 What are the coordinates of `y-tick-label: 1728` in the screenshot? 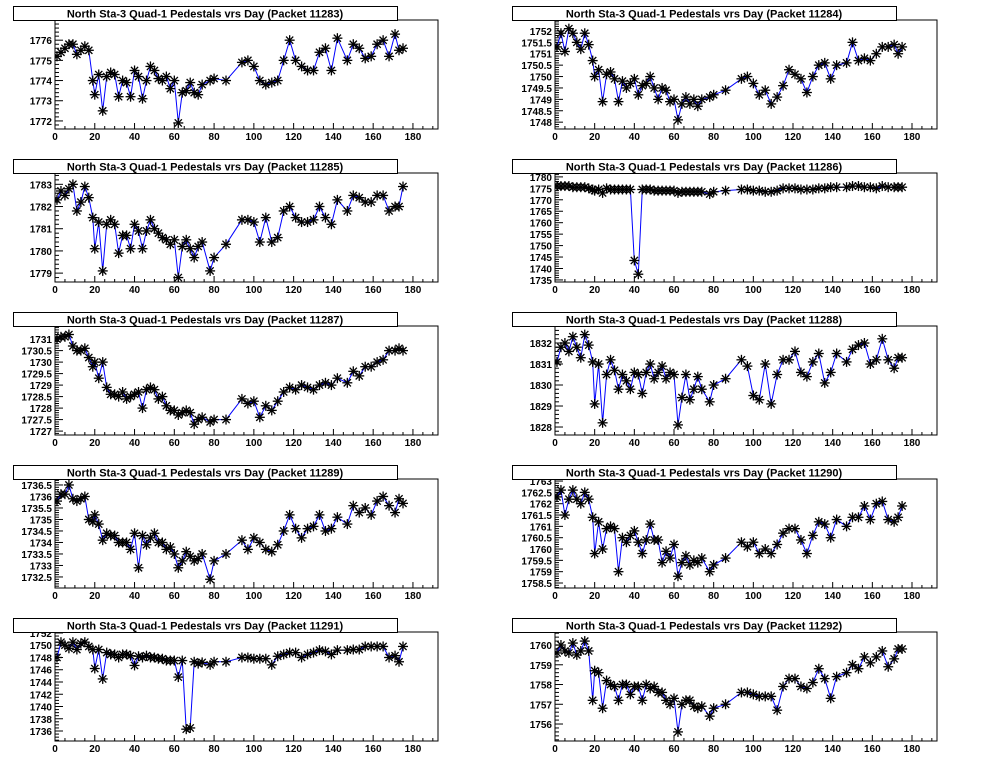 It's located at (41, 409).